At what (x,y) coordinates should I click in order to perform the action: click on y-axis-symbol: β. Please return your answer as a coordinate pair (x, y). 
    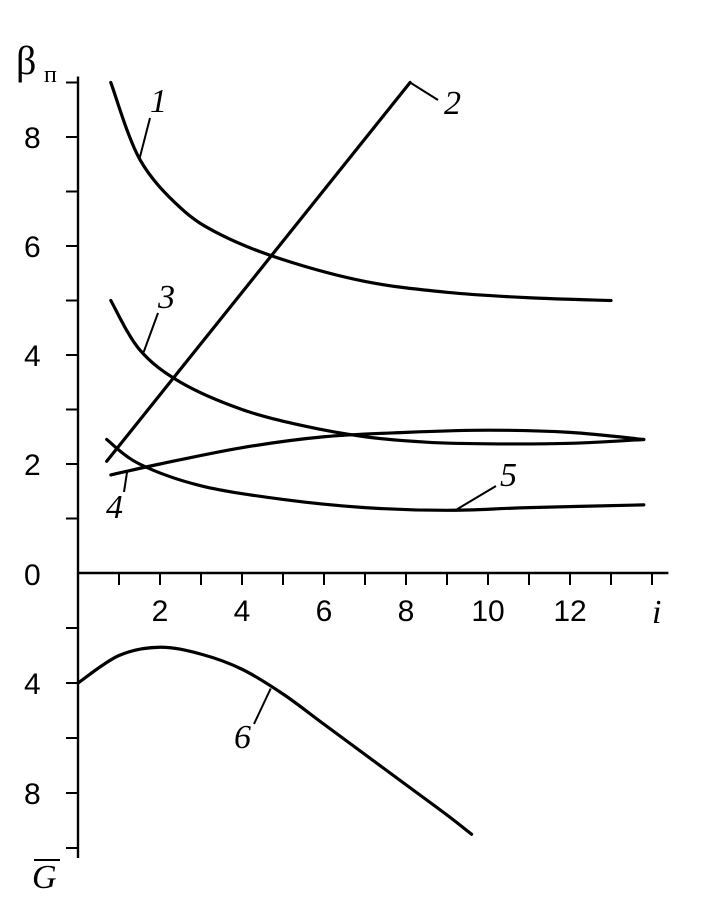
    Looking at the image, I should click on (26, 60).